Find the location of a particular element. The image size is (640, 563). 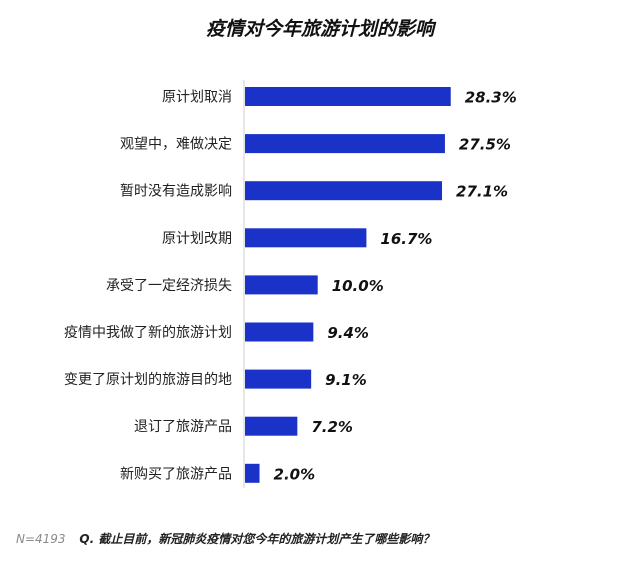

category-label: 退订了旅游产品 is located at coordinates (183, 427).